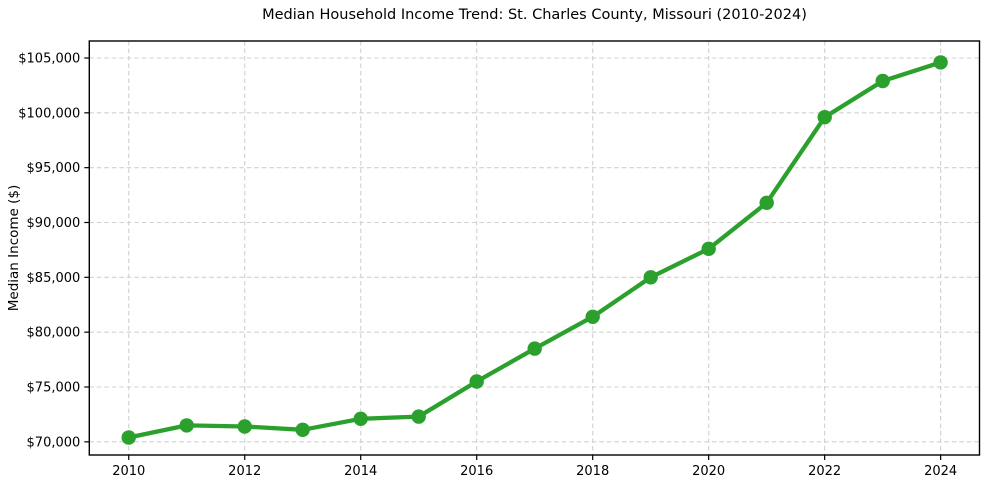  What do you see at coordinates (824, 471) in the screenshot?
I see `x-tick-label: 2022` at bounding box center [824, 471].